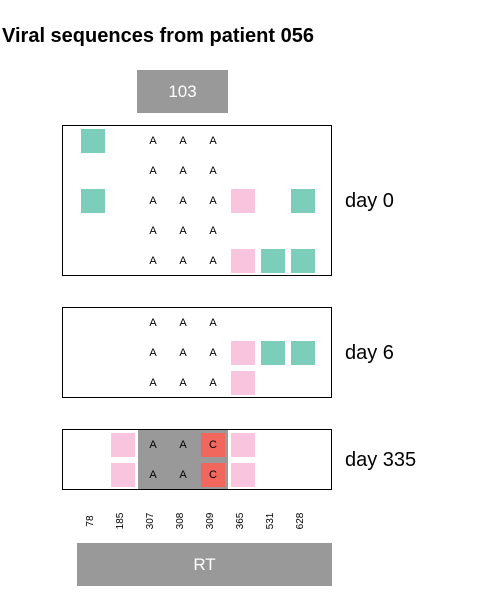 The width and height of the screenshot is (500, 600). What do you see at coordinates (197, 200) in the screenshot?
I see `panel-day-0: A A A A A A A A A A A A A A A` at bounding box center [197, 200].